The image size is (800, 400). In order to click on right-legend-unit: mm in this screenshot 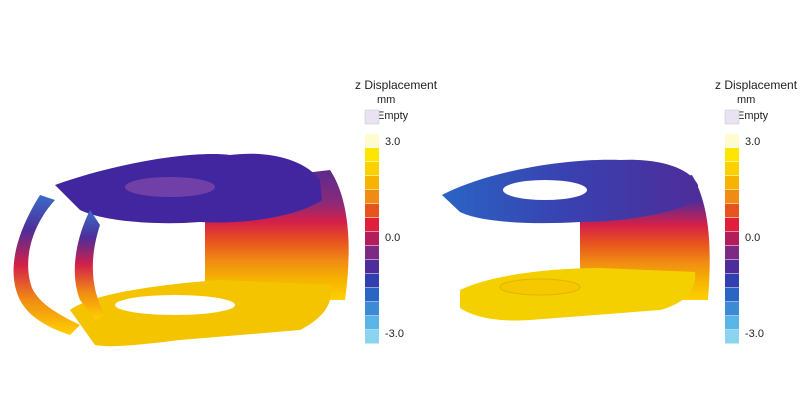, I will do `click(746, 100)`.